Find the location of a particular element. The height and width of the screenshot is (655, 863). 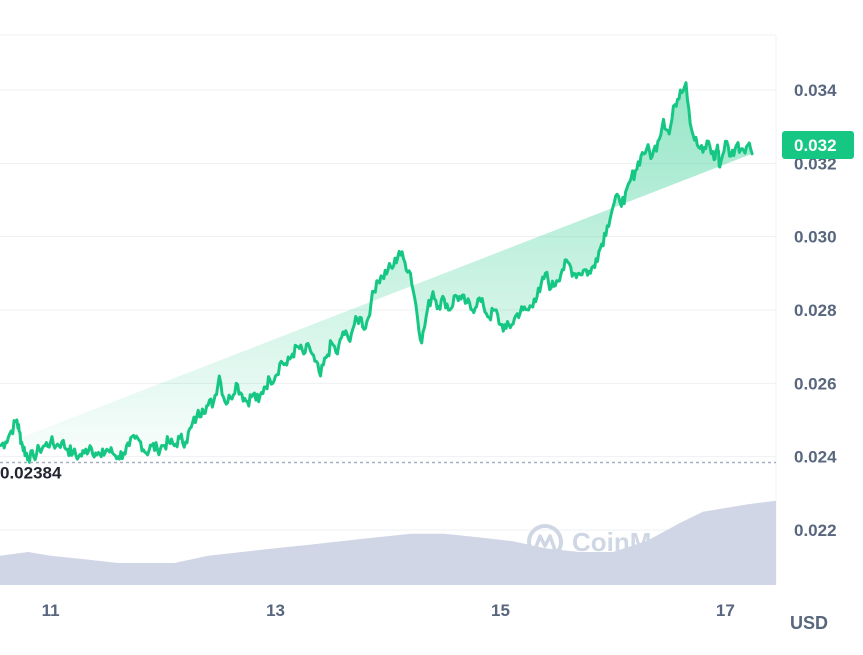

volume-area is located at coordinates (388, 542).